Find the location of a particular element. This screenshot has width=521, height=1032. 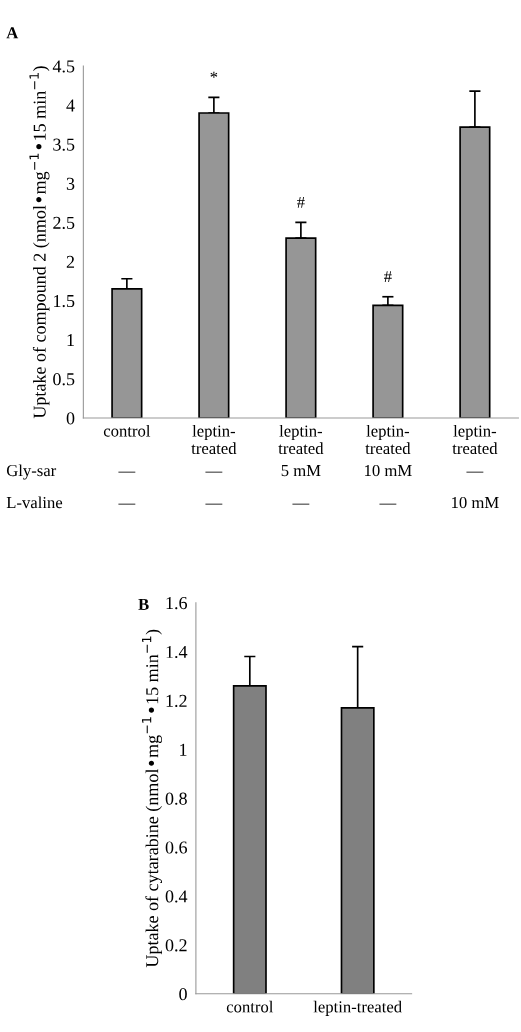

y-tick-label: 2 is located at coordinates (70, 261).